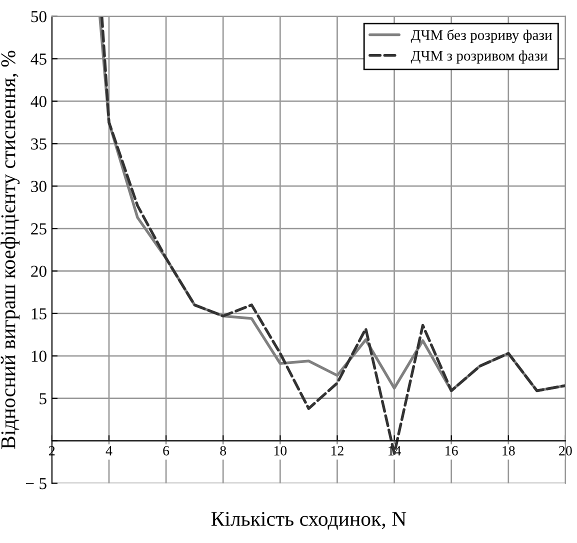 Image resolution: width=577 pixels, height=543 pixels. Describe the element at coordinates (452, 451) in the screenshot. I see `x-tick-label: 16` at that location.